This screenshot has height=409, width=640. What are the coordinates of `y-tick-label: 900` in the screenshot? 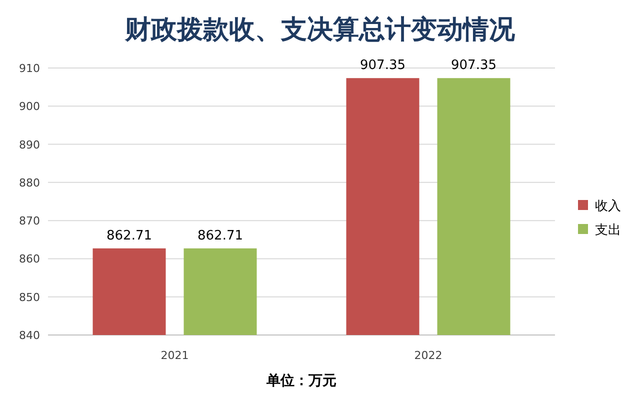 It's located at (29, 107).